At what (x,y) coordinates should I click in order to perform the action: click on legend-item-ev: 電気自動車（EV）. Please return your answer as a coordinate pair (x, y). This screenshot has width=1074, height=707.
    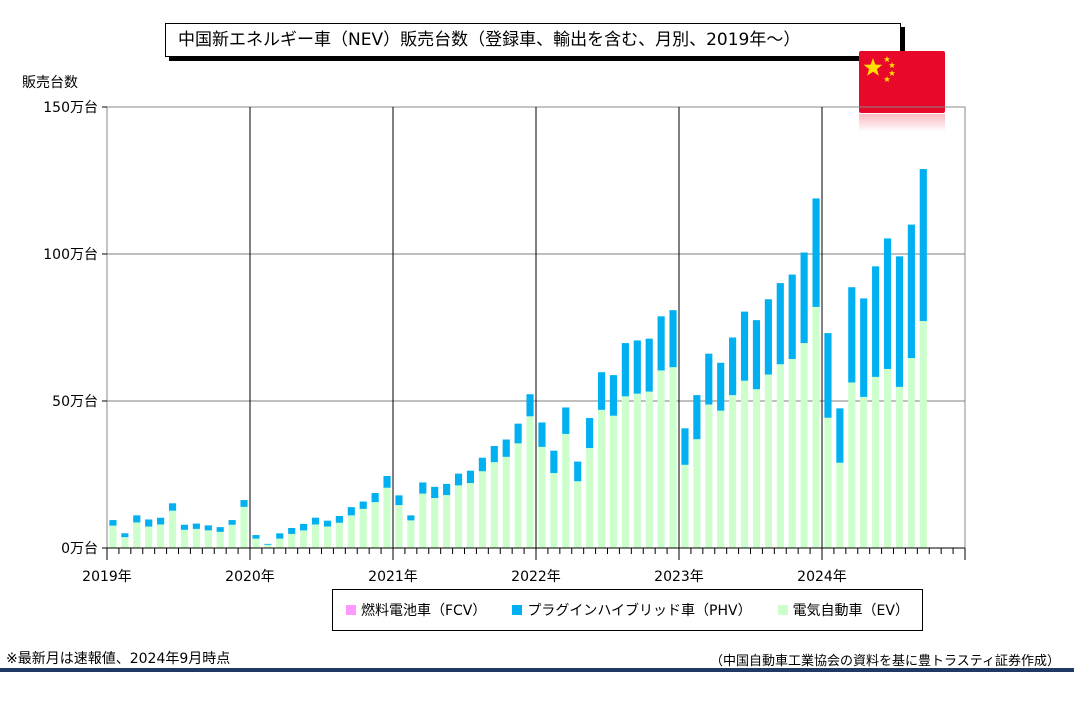
    Looking at the image, I should click on (843, 610).